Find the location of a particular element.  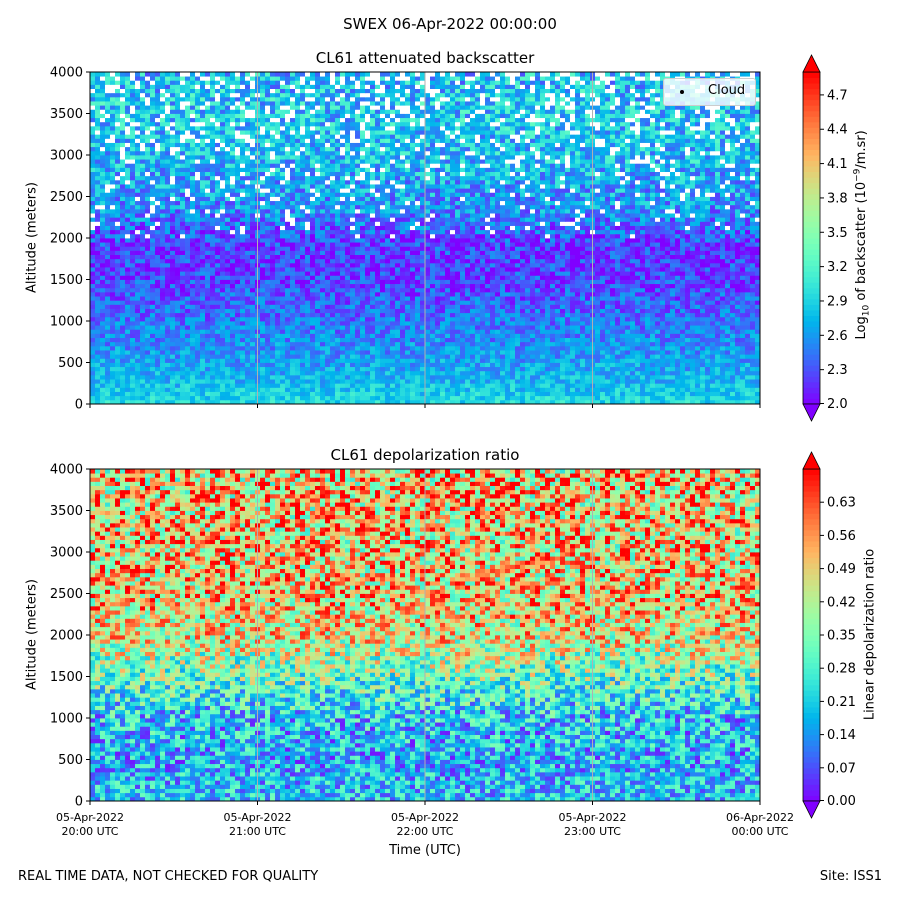

depolarization-colorbar-tick-label: 0.35 is located at coordinates (841, 636).